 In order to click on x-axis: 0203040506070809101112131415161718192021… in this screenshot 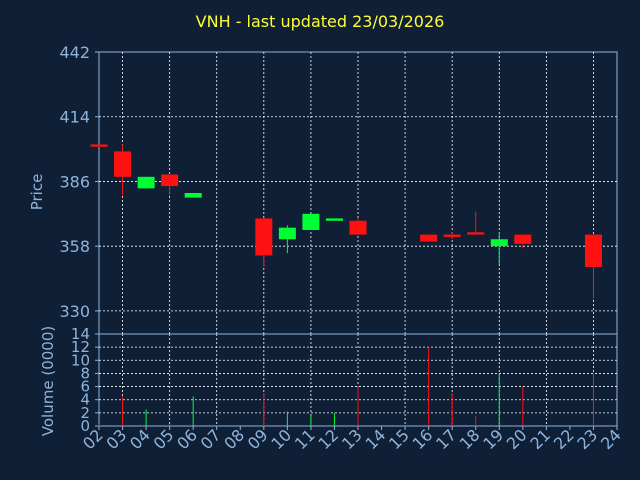, I will do `click(352, 439)`.